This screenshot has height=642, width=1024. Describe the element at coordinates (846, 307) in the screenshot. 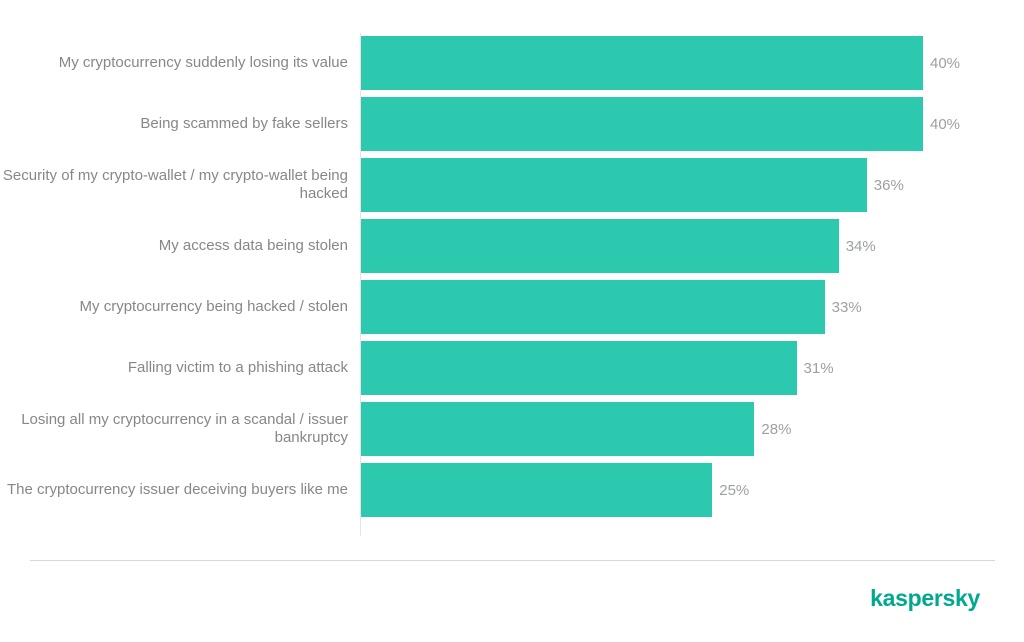

I see `value-label: 33%` at that location.